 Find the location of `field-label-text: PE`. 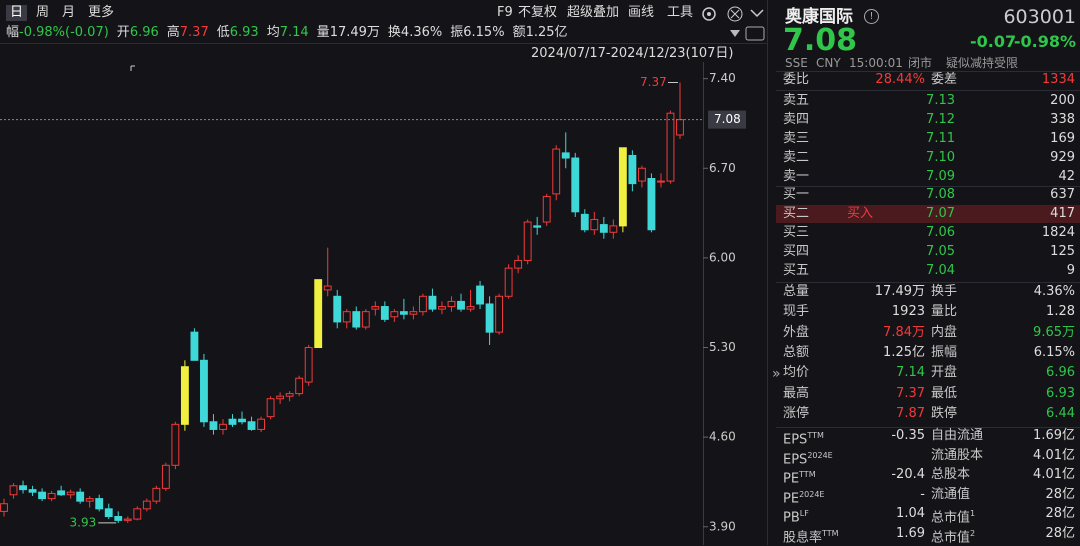

field-label-text: PE is located at coordinates (791, 499).